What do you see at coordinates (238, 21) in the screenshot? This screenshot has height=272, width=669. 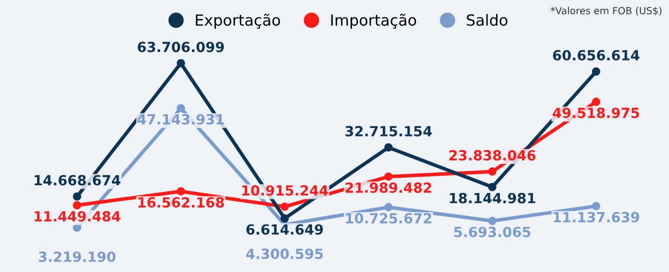 I see `legend-label: Exportação` at bounding box center [238, 21].